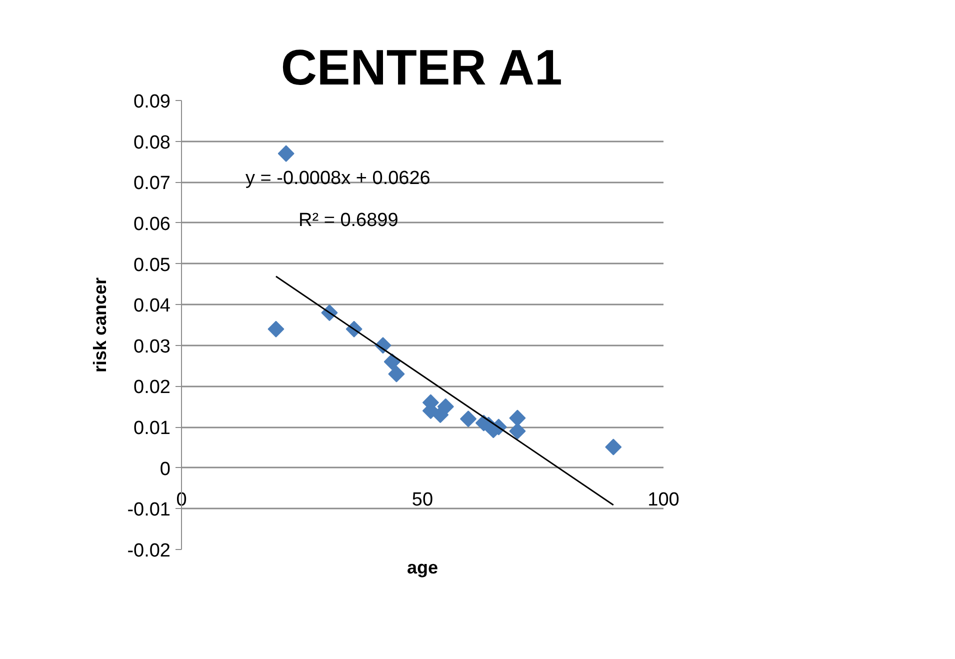 This screenshot has width=955, height=659. What do you see at coordinates (152, 347) in the screenshot?
I see `y-tick-label: 0.03` at bounding box center [152, 347].